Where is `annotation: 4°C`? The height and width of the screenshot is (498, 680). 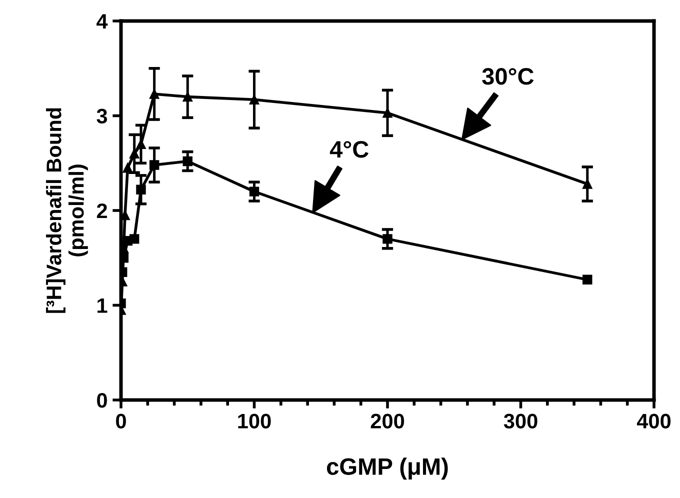 annotation: 4°C is located at coordinates (349, 149).